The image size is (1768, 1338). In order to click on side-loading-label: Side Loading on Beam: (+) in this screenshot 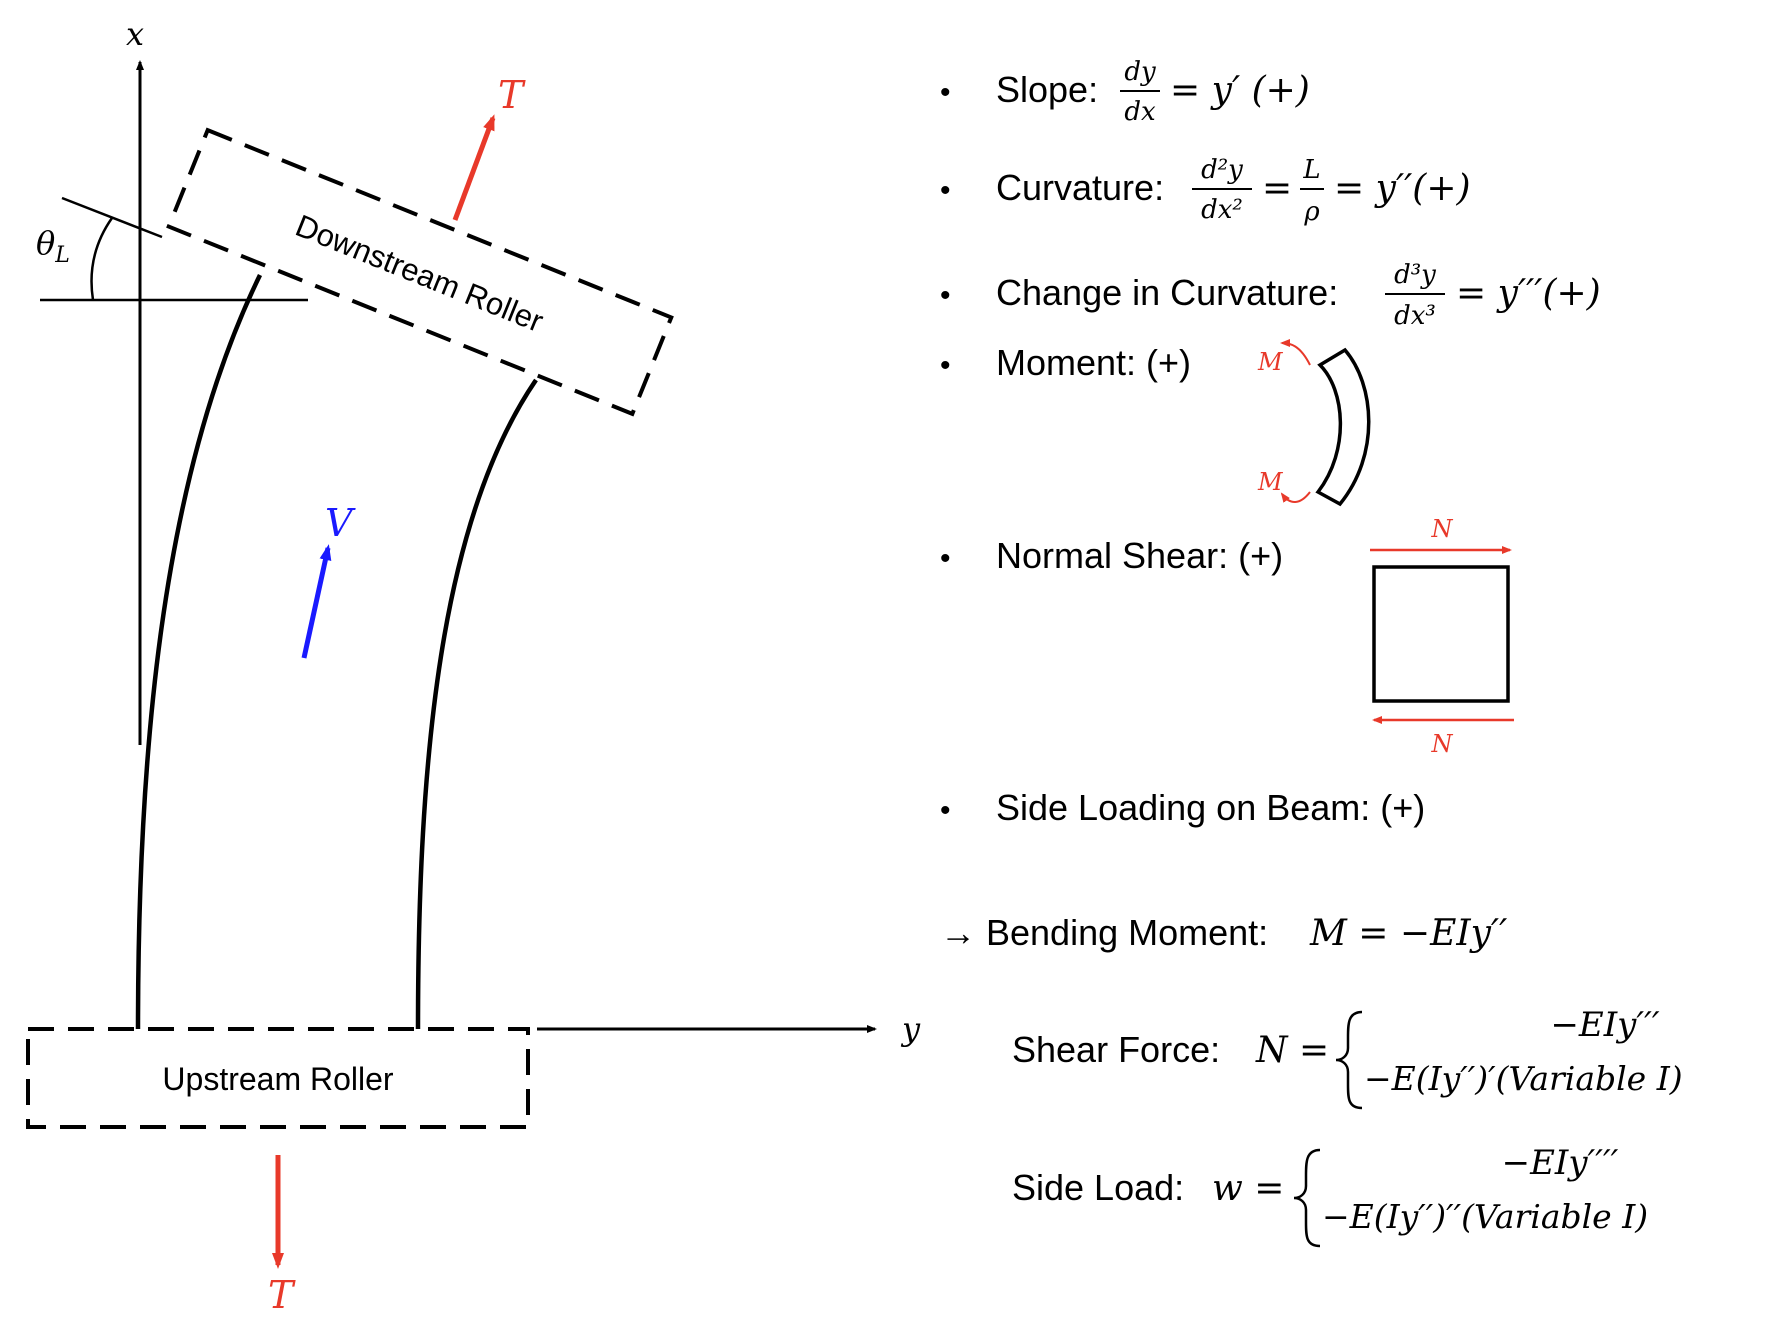, I will do `click(1210, 807)`.